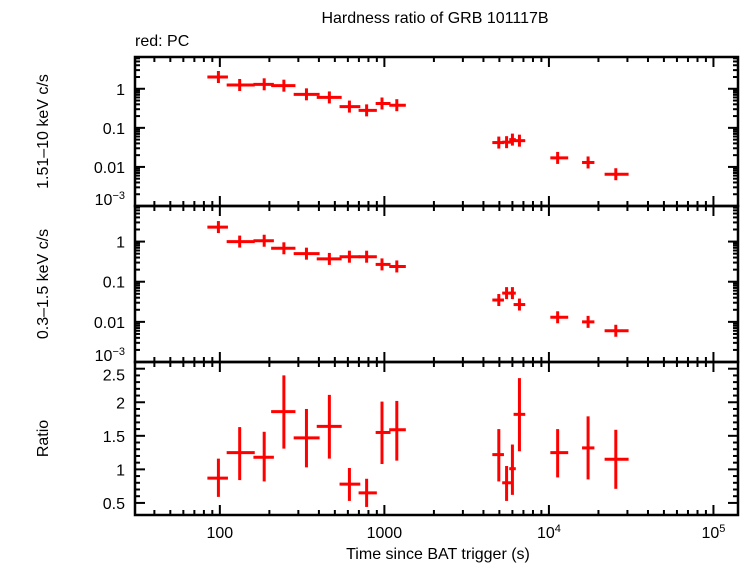 The width and height of the screenshot is (743, 566). What do you see at coordinates (162, 41) in the screenshot?
I see `legend-text: red: PC` at bounding box center [162, 41].